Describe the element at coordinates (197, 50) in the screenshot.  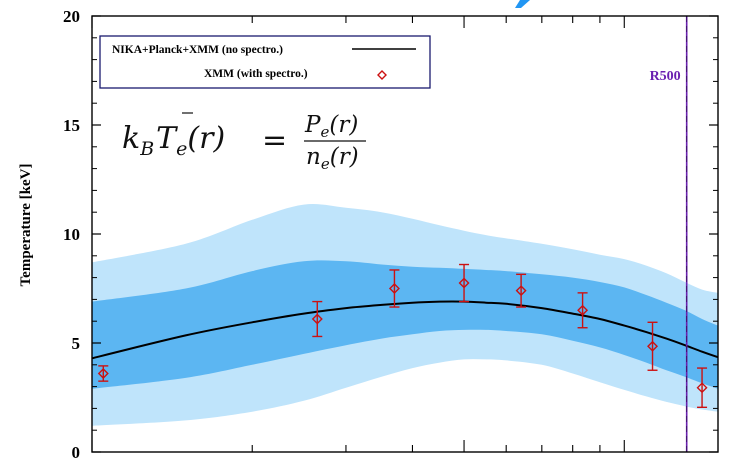
I see `legend-label-model: NIKA+Planck+XMM (no spectro.)` at that location.